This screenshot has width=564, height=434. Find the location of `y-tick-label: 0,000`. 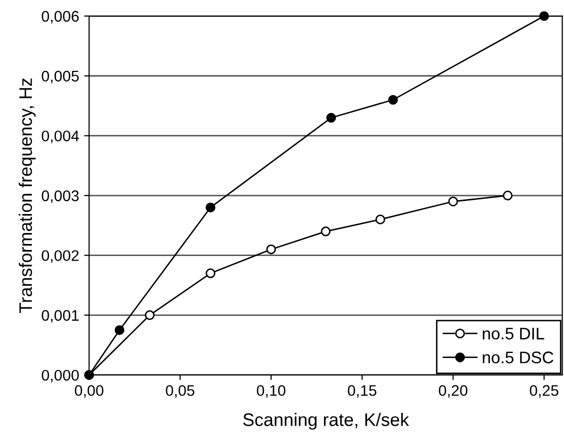

y-tick-label: 0,000 is located at coordinates (60, 376).